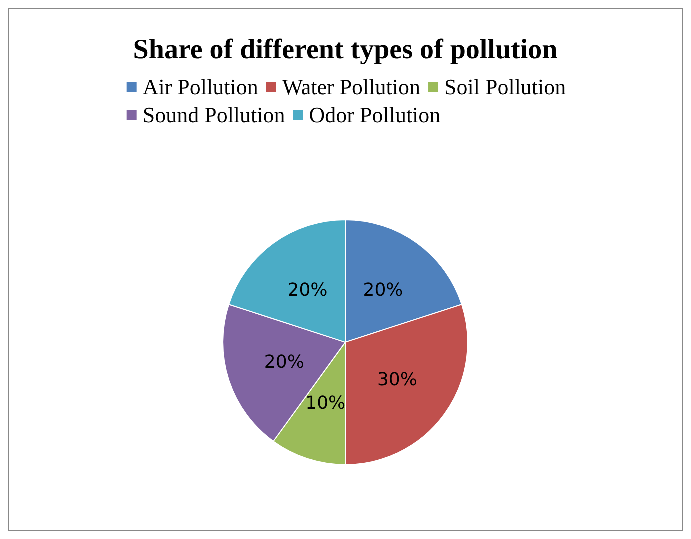 The image size is (691, 539). What do you see at coordinates (214, 115) in the screenshot?
I see `legend-label: Sound Pollution` at bounding box center [214, 115].